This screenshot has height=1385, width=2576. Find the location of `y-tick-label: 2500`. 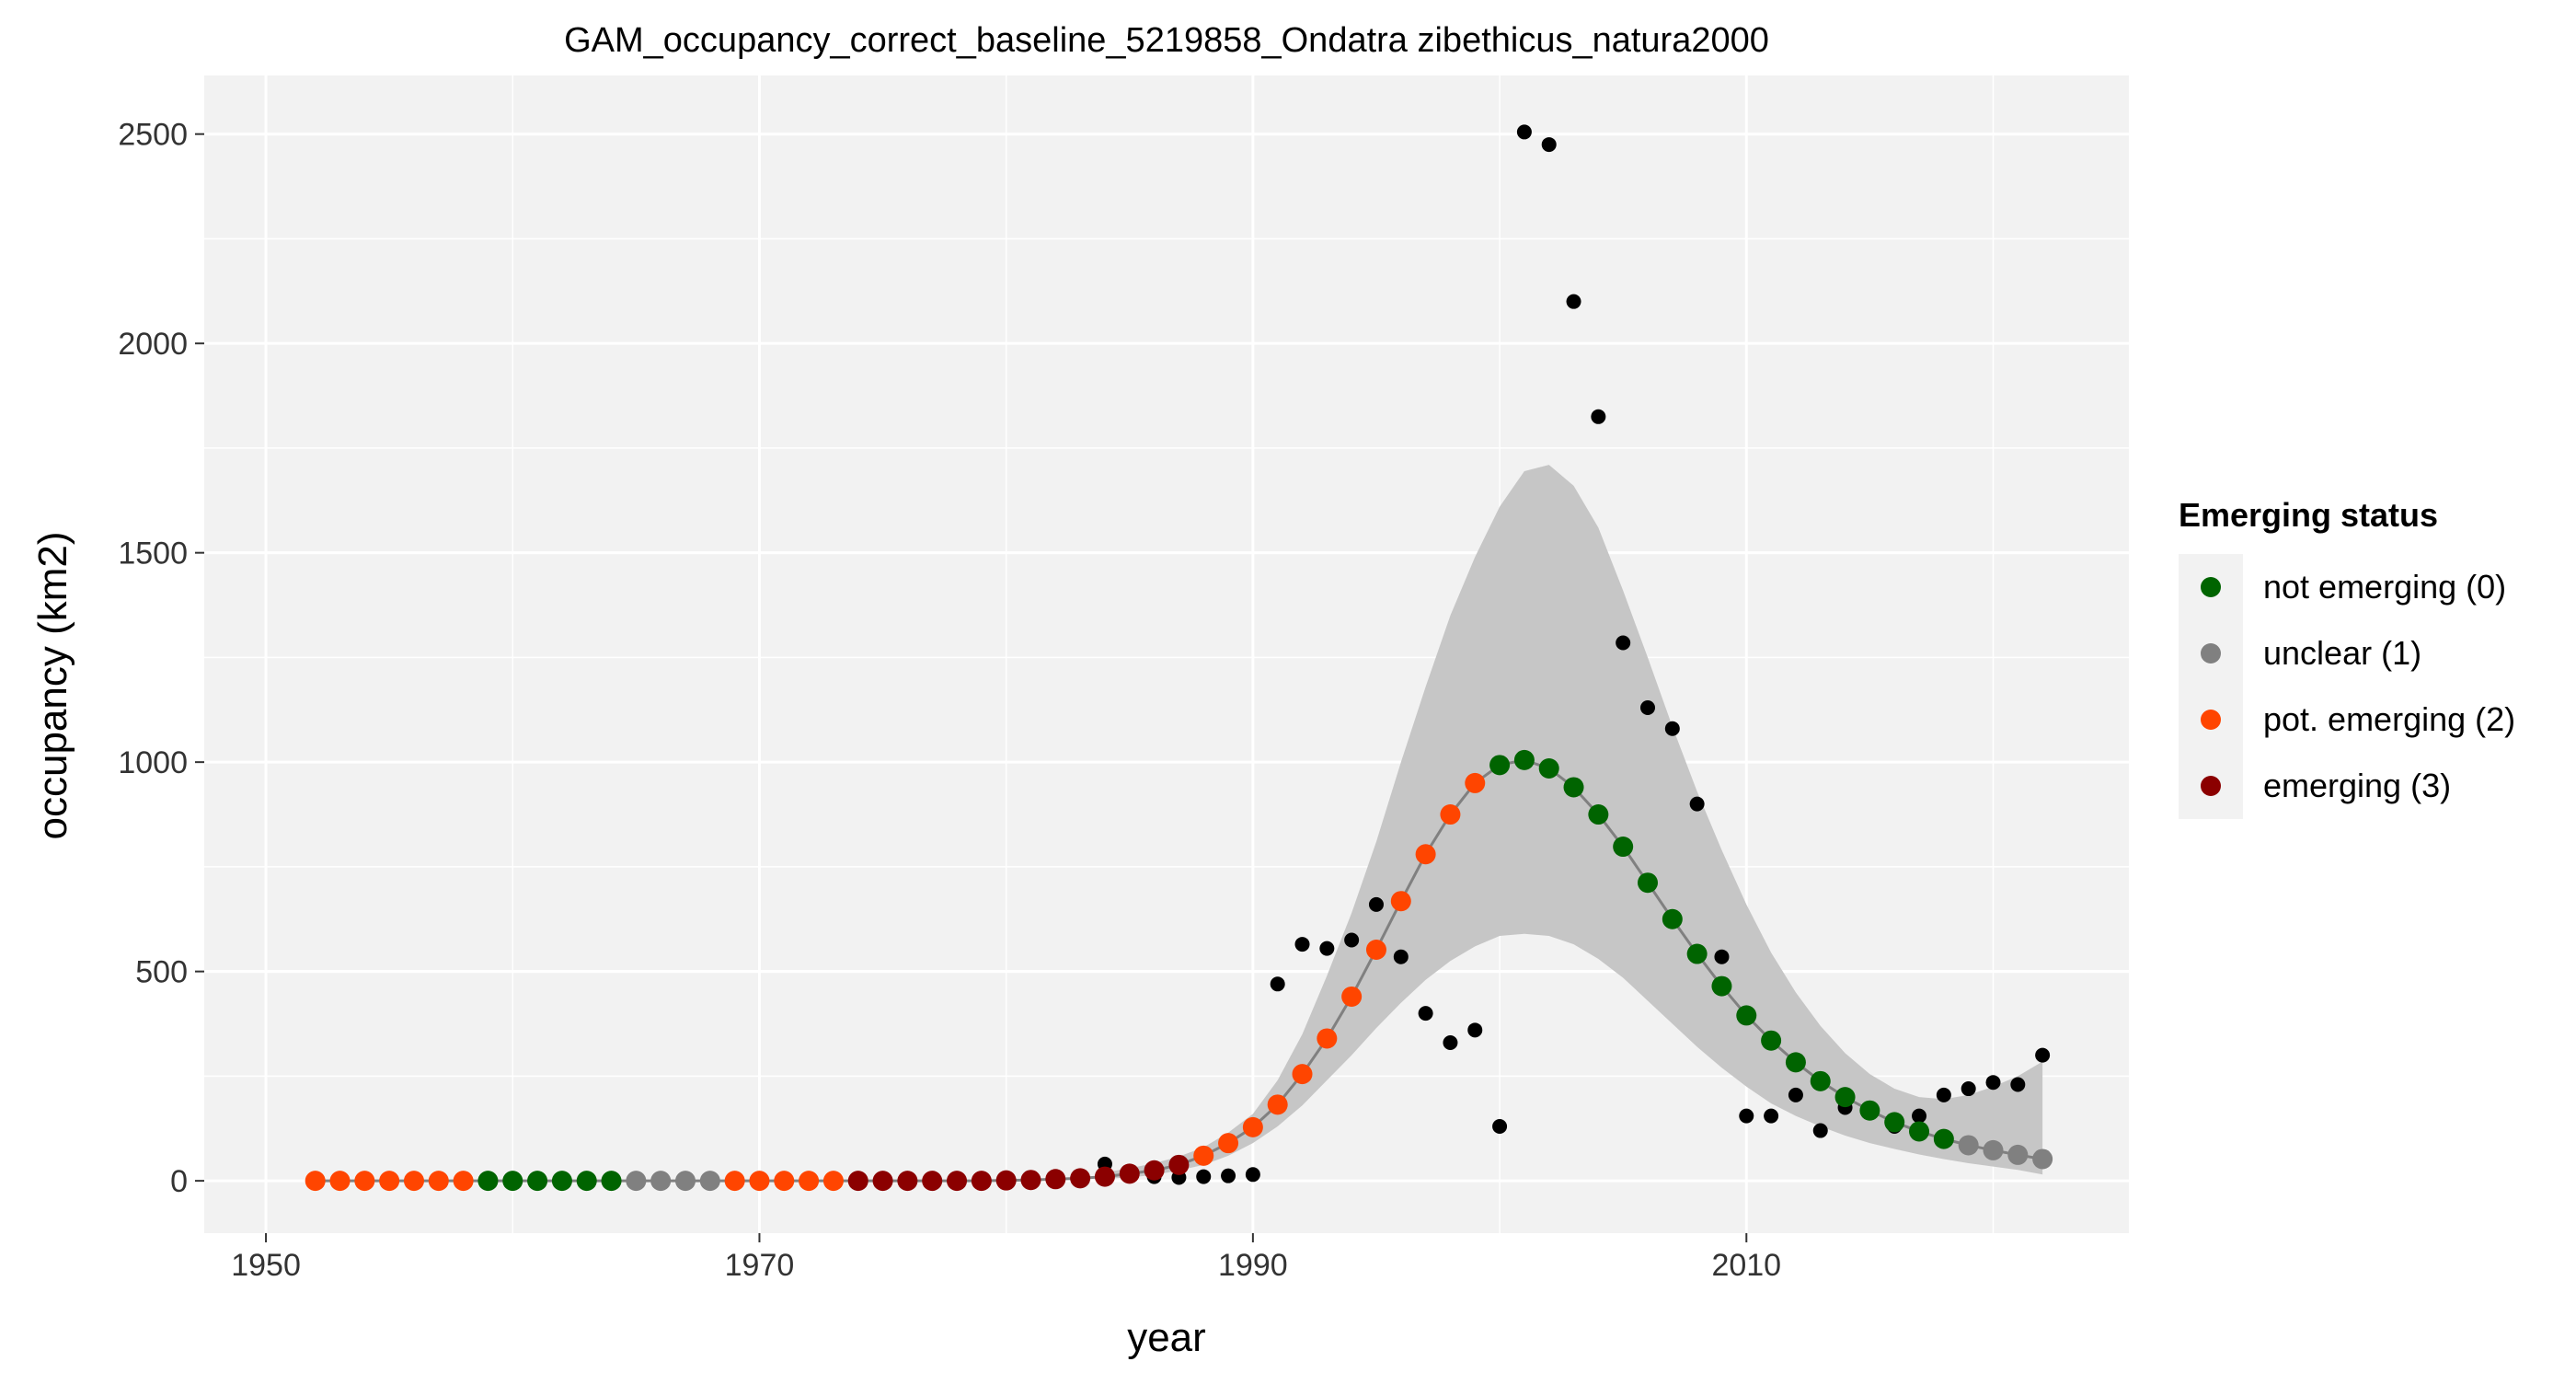

y-tick-label: 2500 is located at coordinates (153, 135).